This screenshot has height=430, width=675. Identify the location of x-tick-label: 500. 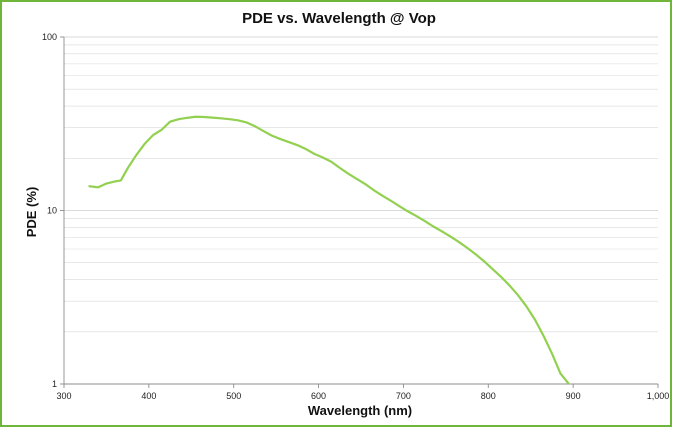
(233, 396).